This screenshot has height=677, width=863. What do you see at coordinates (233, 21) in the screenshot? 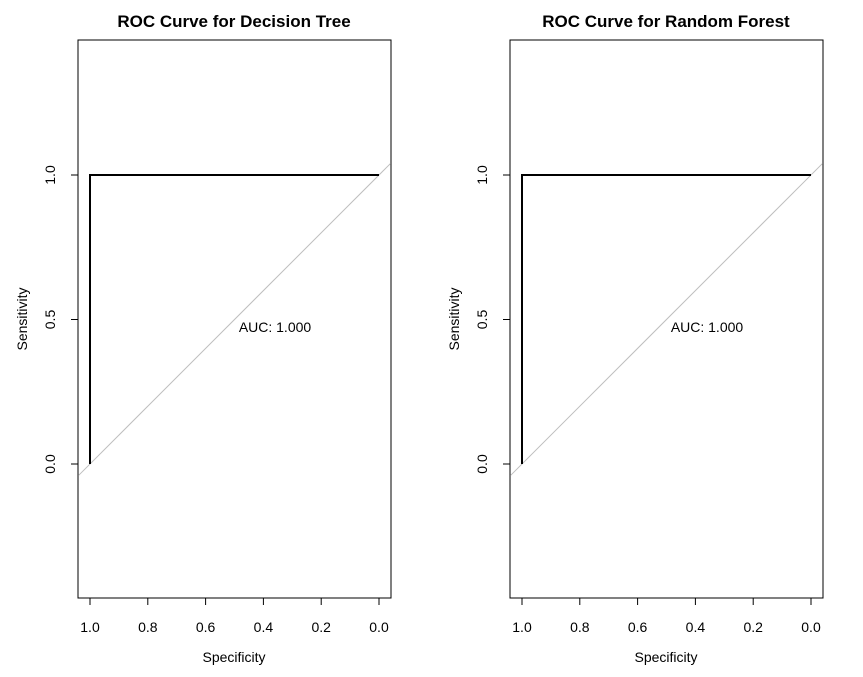
I see `chart-title: ROC Curve for Decision Tree` at bounding box center [233, 21].